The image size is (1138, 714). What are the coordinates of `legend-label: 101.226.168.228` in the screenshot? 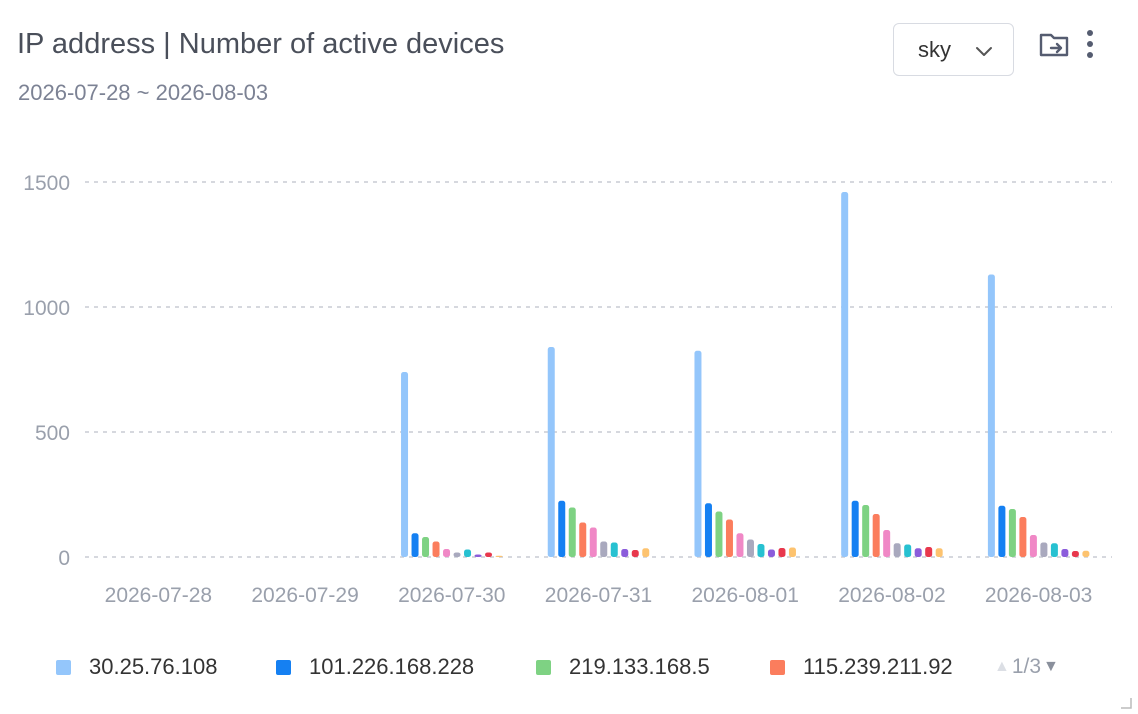 It's located at (392, 666).